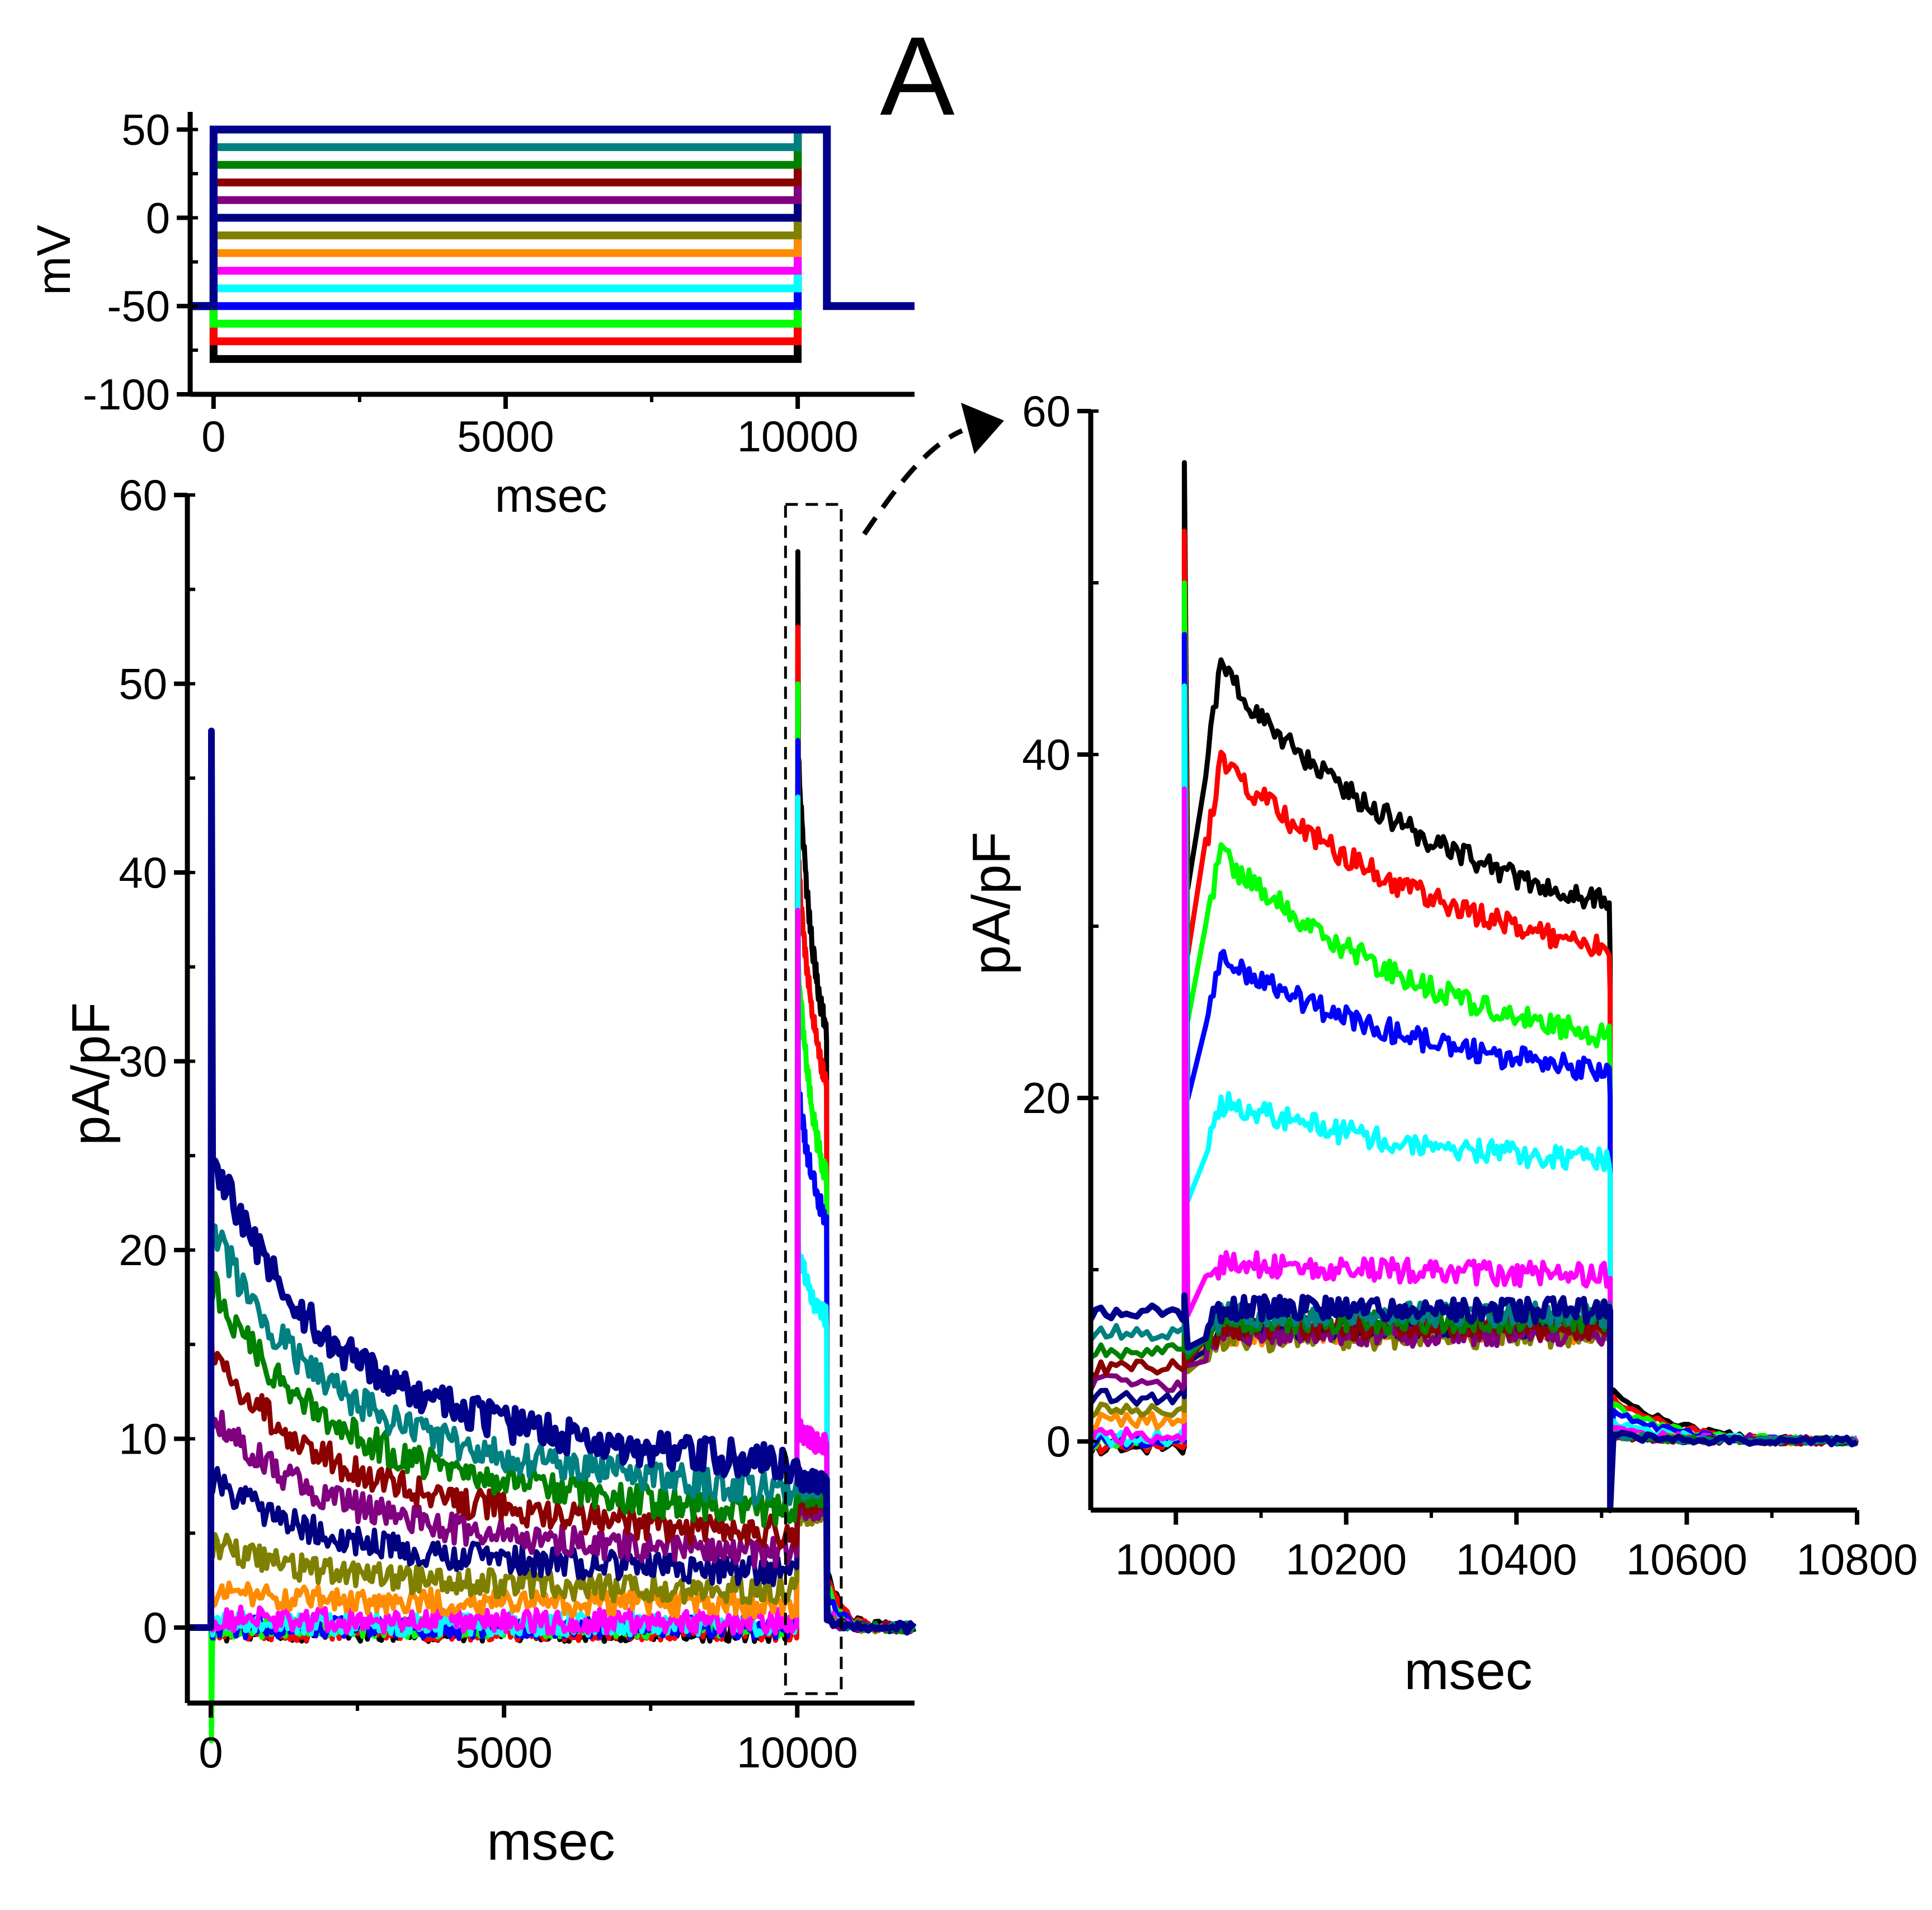 This screenshot has height=1910, width=1932. Describe the element at coordinates (551, 495) in the screenshot. I see `protocol-x-axis-label: msec` at that location.